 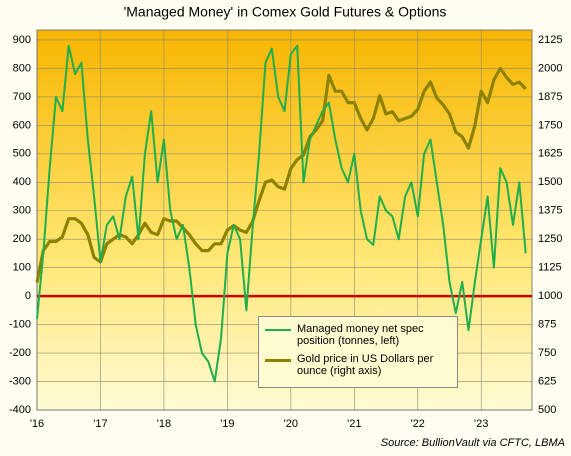 I want to click on y-tick-label: 700, so click(x=22, y=97).